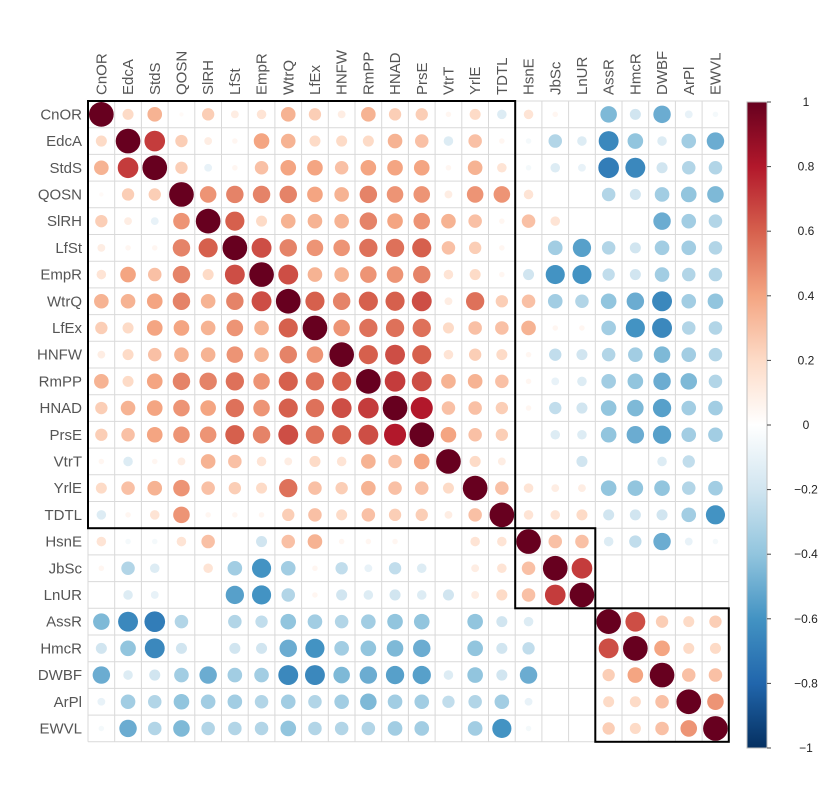 The width and height of the screenshot is (831, 802). Describe the element at coordinates (582, 141) in the screenshot. I see `correlation-circle-EdcA-LnUR` at that location.